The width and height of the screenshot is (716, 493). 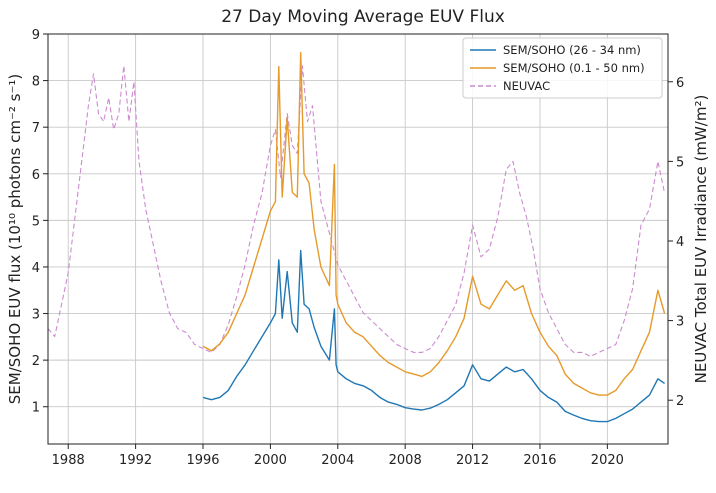 I want to click on y-left-tick-label: 3, so click(x=36, y=315).